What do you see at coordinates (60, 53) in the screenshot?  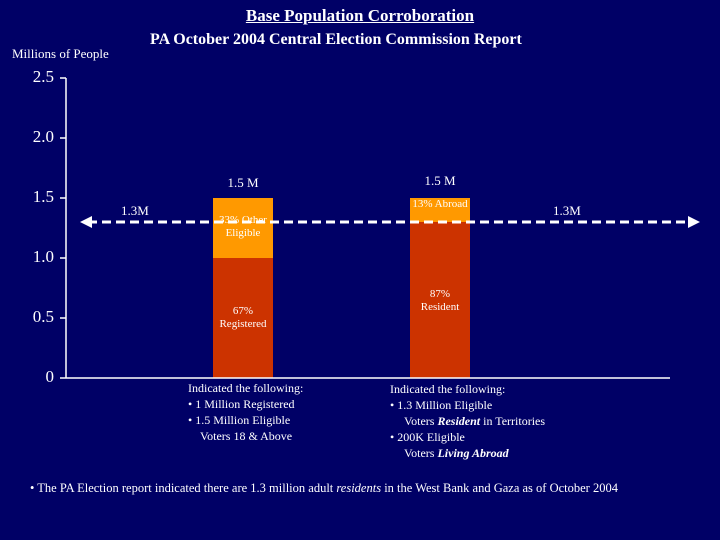 I see `y-axis-label: Millions of People` at bounding box center [60, 53].